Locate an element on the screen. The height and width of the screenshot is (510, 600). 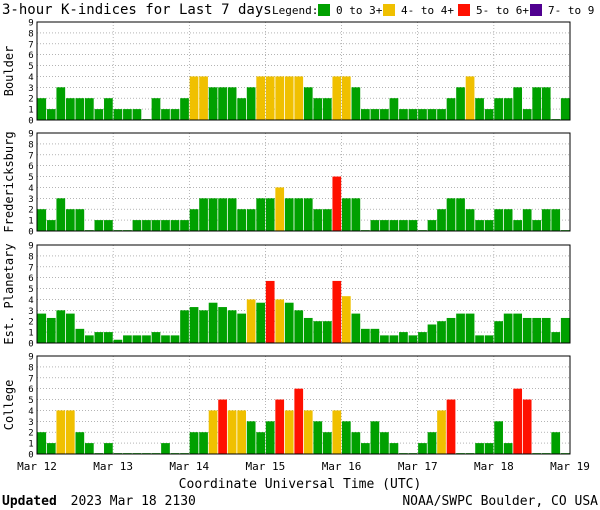
legend-label: 0 to 3+ is located at coordinates (359, 10).